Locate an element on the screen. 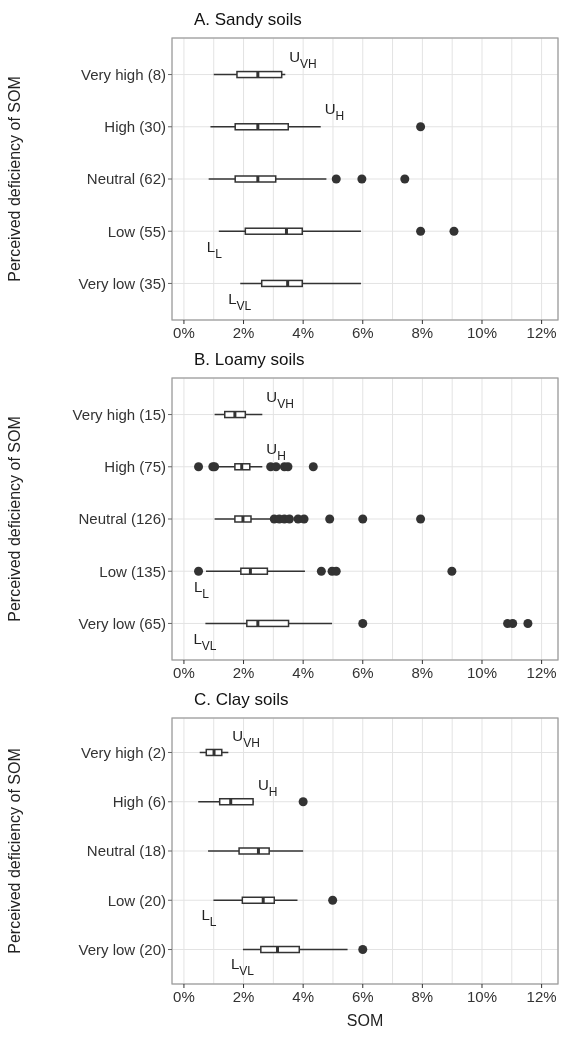 This screenshot has height=1043, width=568. y-tick-label: Very low (35) is located at coordinates (122, 283).